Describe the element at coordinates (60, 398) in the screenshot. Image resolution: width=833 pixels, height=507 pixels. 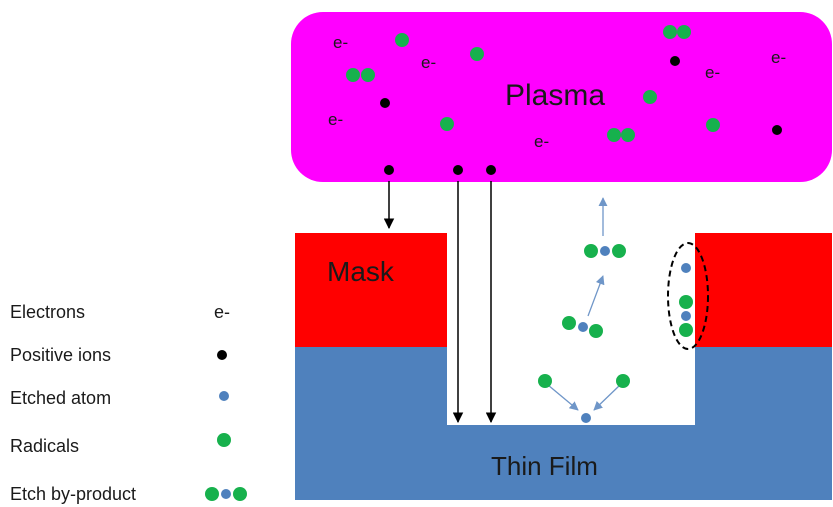
I see `legend-label-etched-atom: Etched atom` at that location.